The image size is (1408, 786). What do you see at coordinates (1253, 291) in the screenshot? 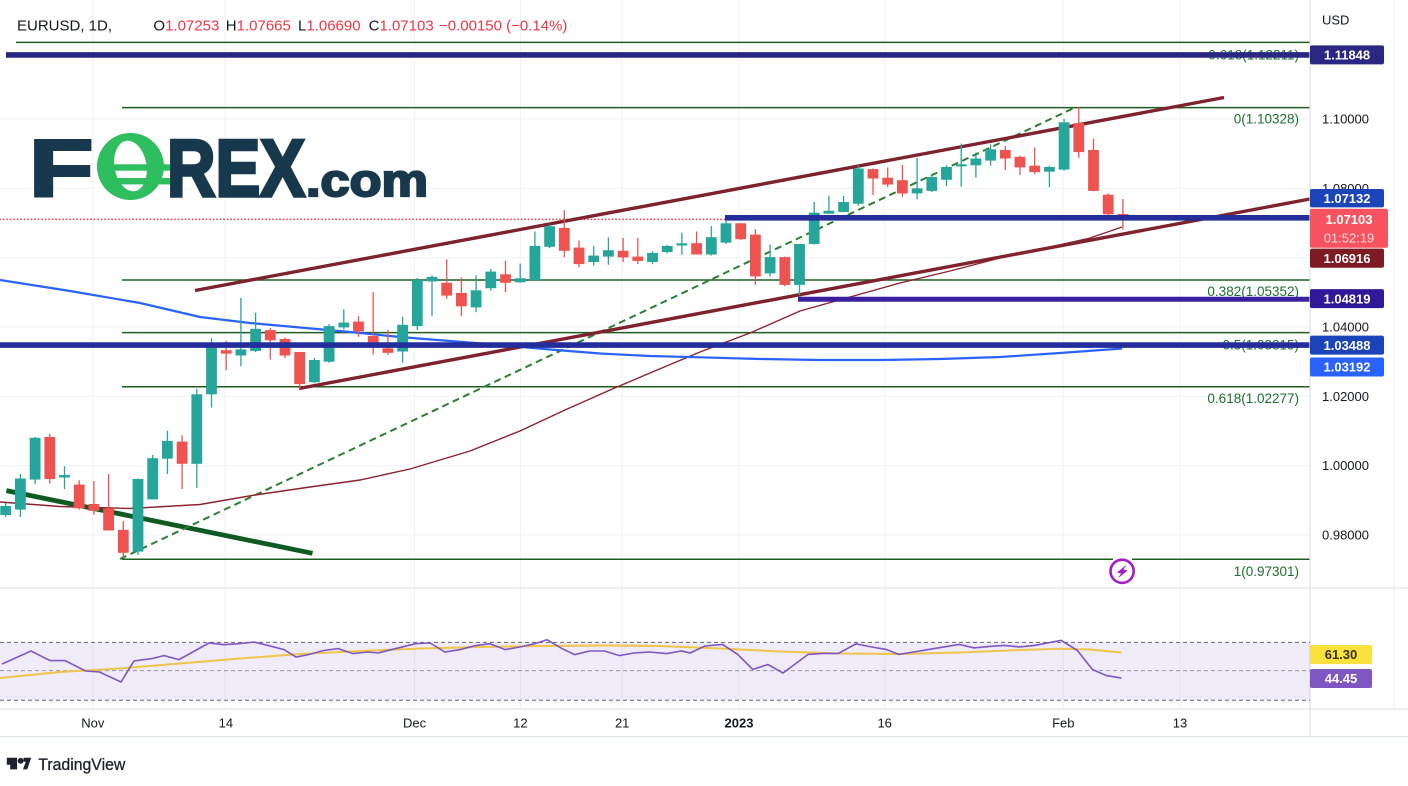
I see `svg-text: 0.382(1.05352)` at bounding box center [1253, 291].